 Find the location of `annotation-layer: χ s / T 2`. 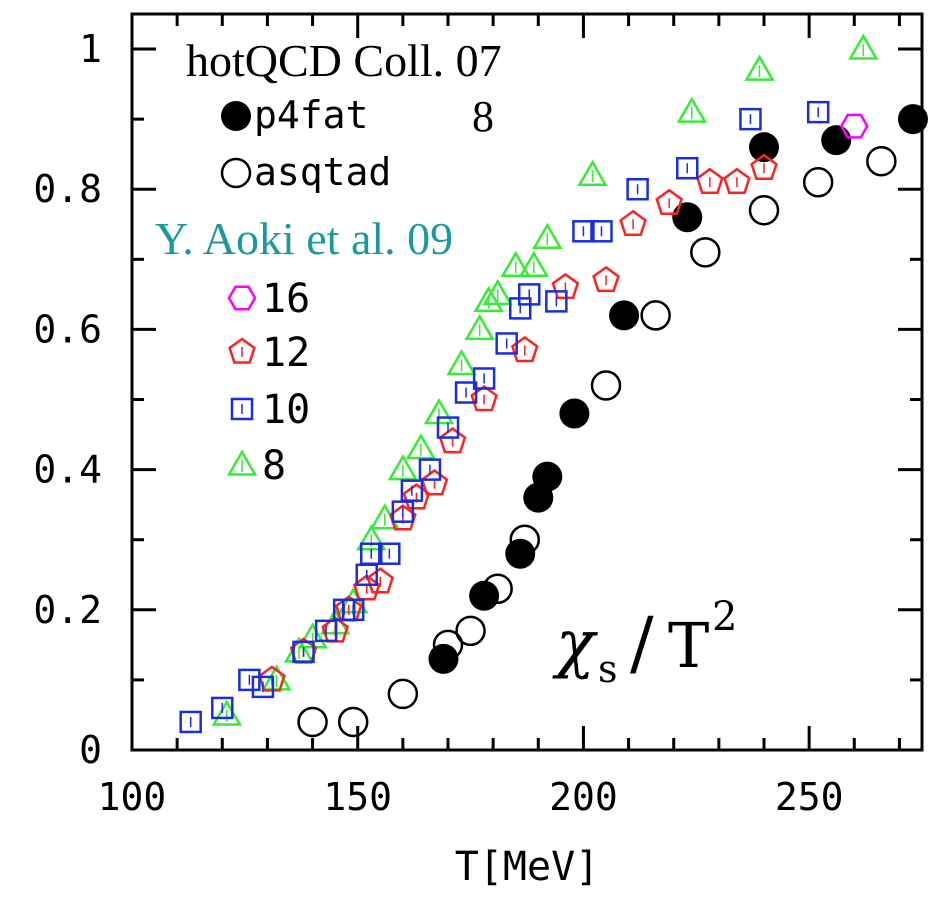

annotation-layer: χ s / T 2 is located at coordinates (644, 642).